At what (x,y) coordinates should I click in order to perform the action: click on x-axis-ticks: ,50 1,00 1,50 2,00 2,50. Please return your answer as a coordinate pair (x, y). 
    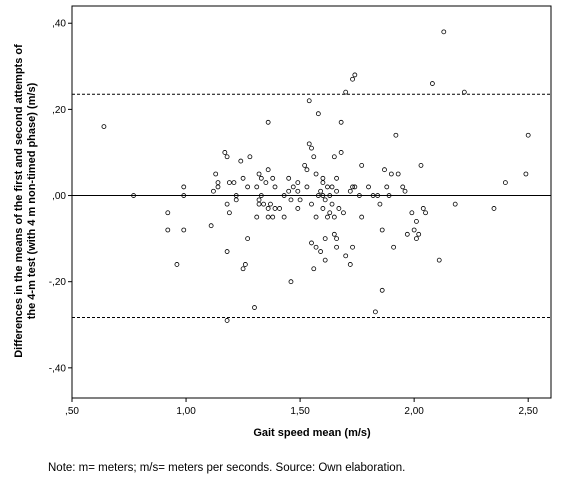
    Looking at the image, I should click on (301, 407).